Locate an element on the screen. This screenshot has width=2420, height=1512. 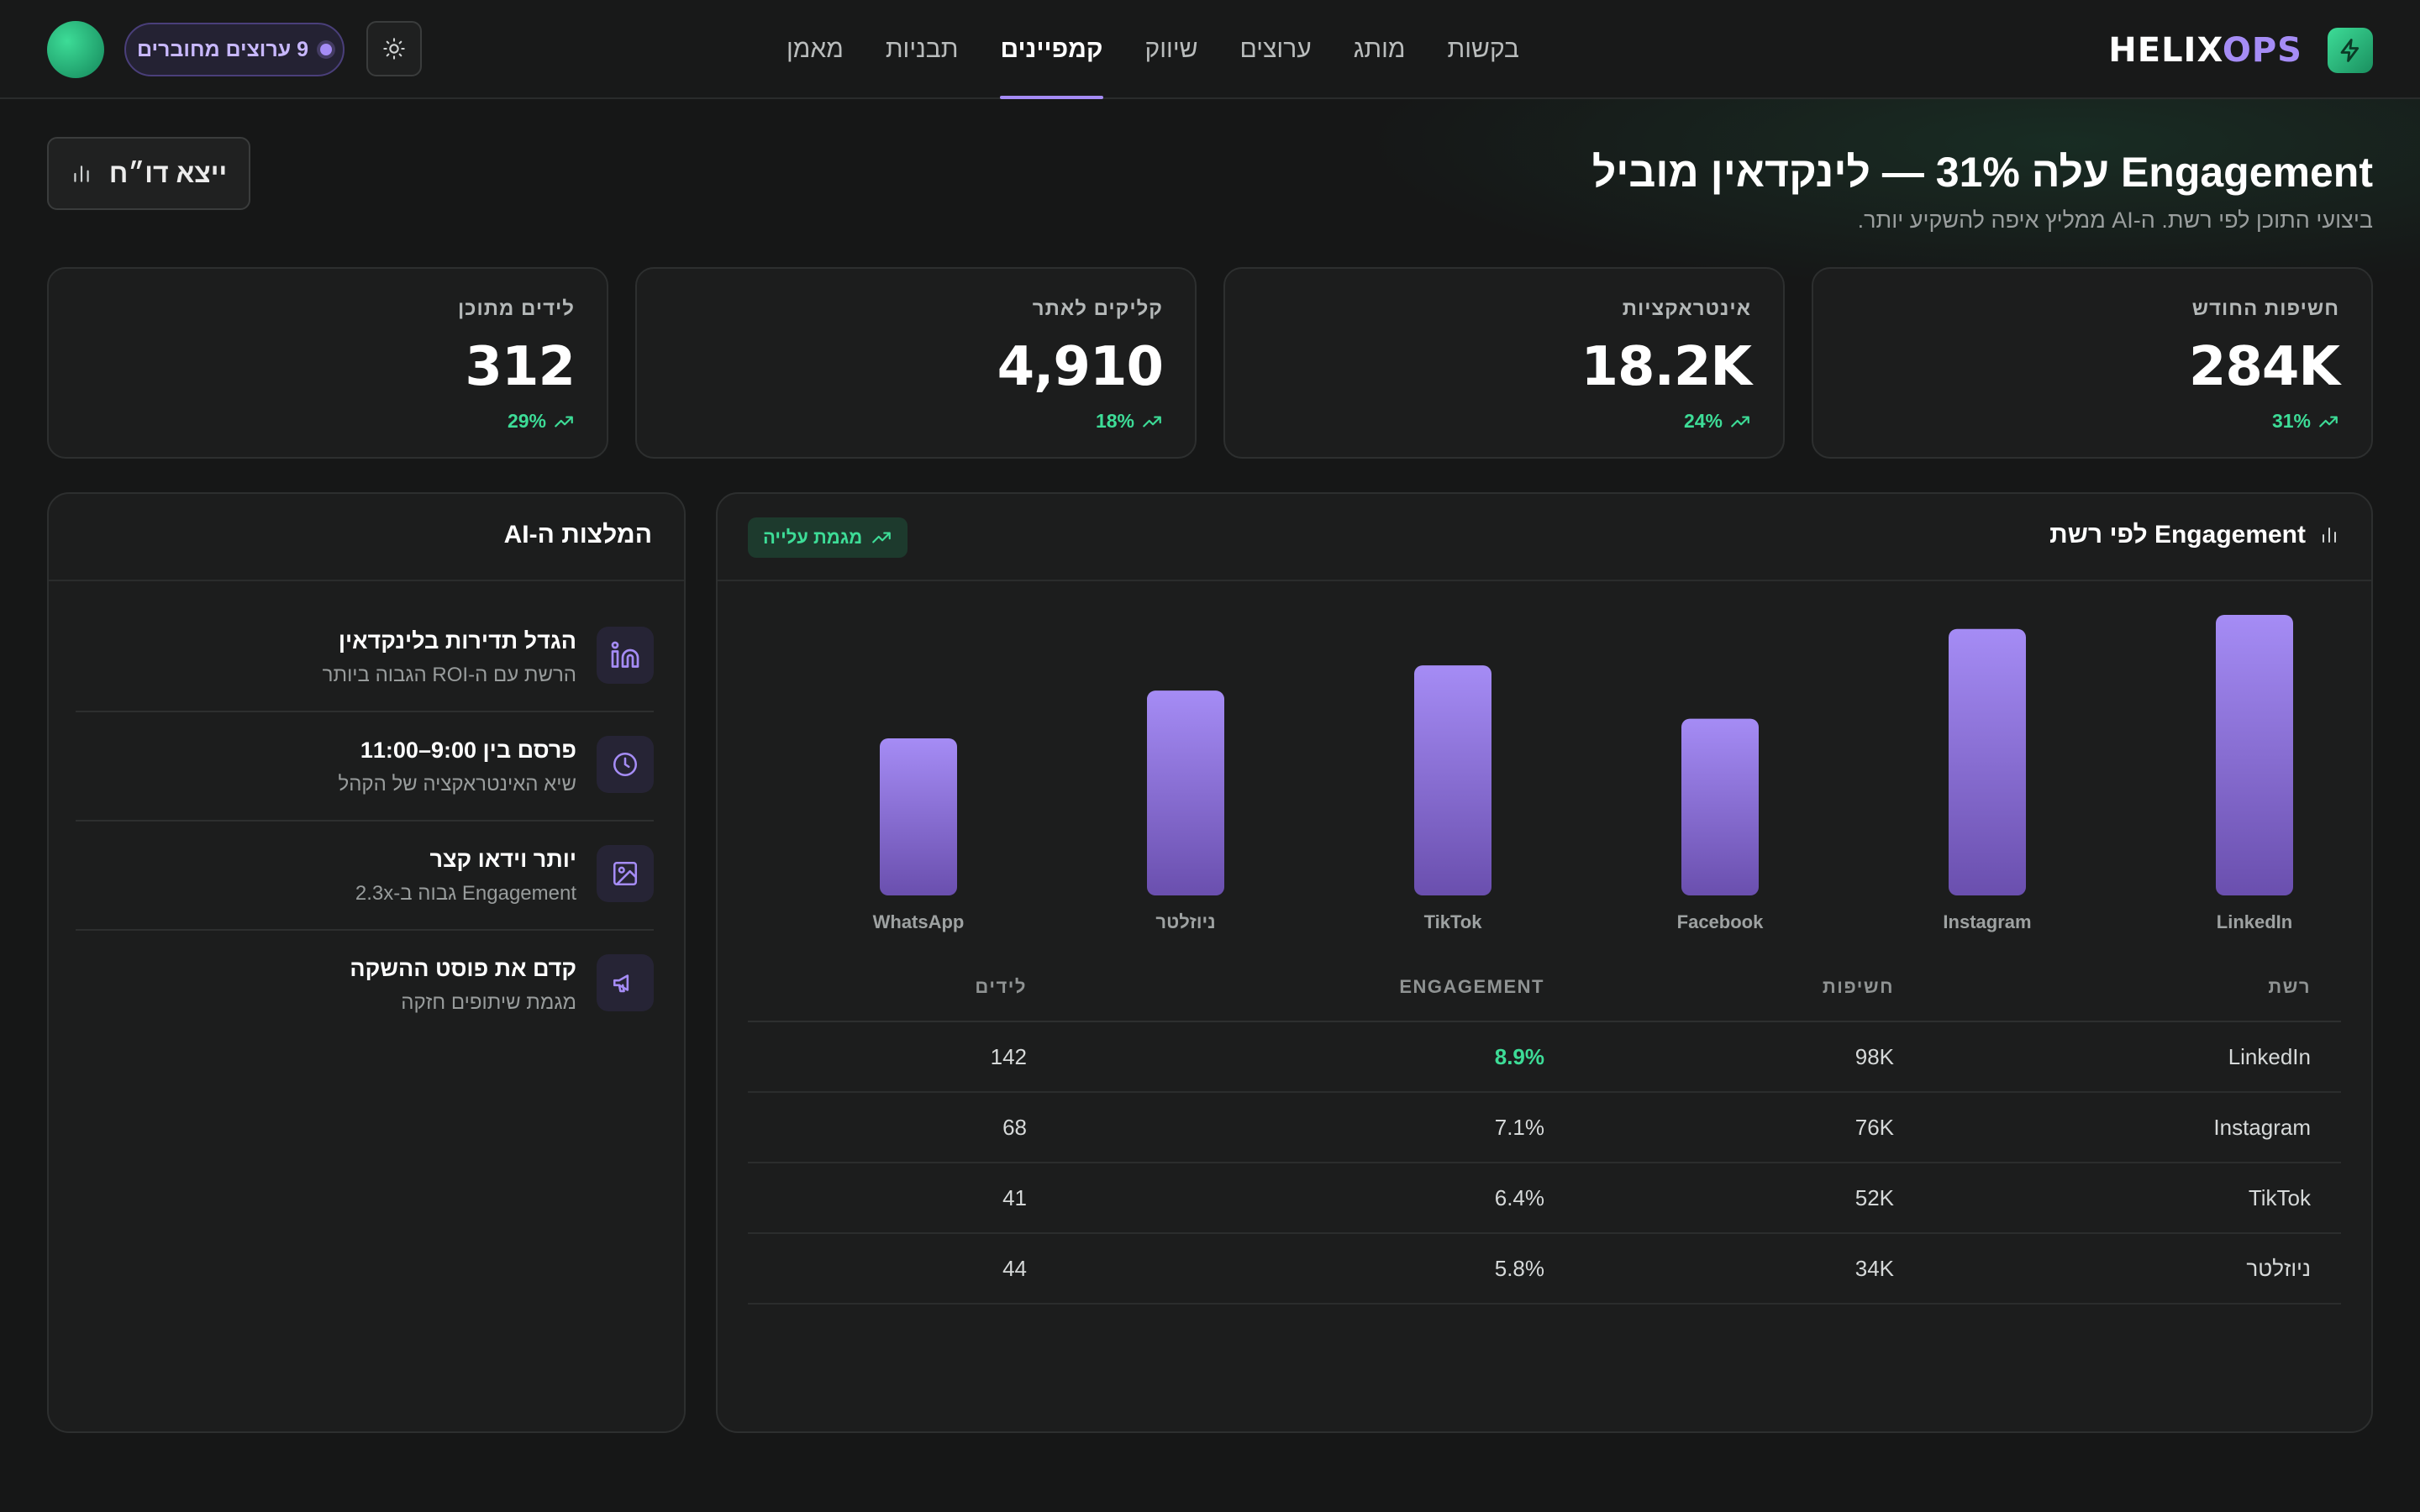
brand-logo: HELIXOPS is located at coordinates (2240, 50).